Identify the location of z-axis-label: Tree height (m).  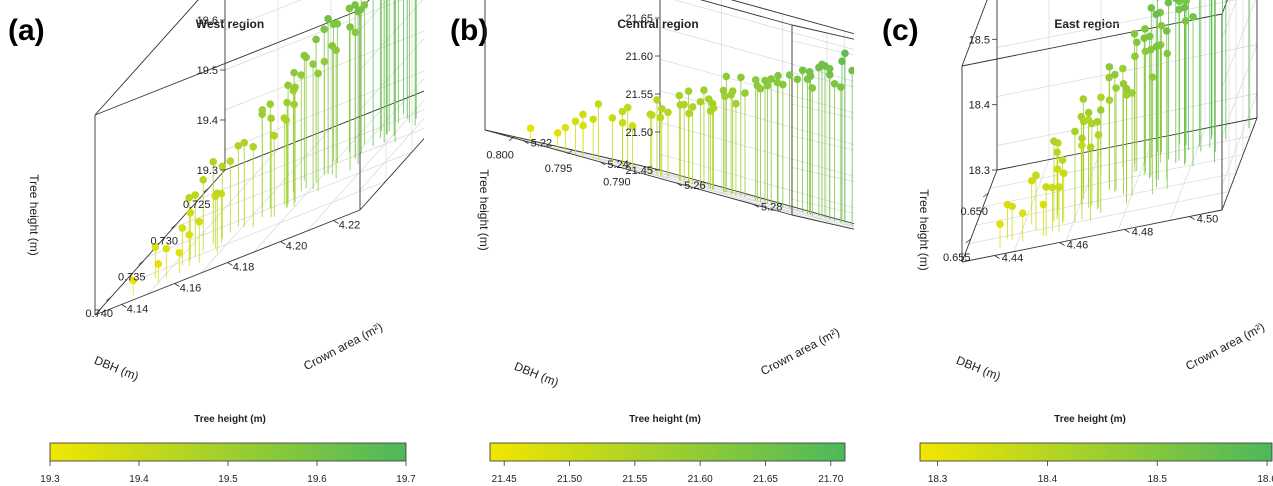
(484, 210).